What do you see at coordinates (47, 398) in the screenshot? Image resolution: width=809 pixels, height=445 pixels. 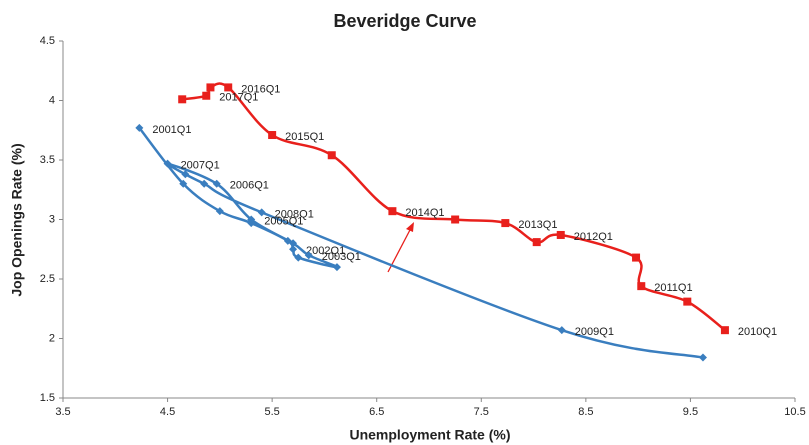 I see `y-tick-label: 1.5` at bounding box center [47, 398].